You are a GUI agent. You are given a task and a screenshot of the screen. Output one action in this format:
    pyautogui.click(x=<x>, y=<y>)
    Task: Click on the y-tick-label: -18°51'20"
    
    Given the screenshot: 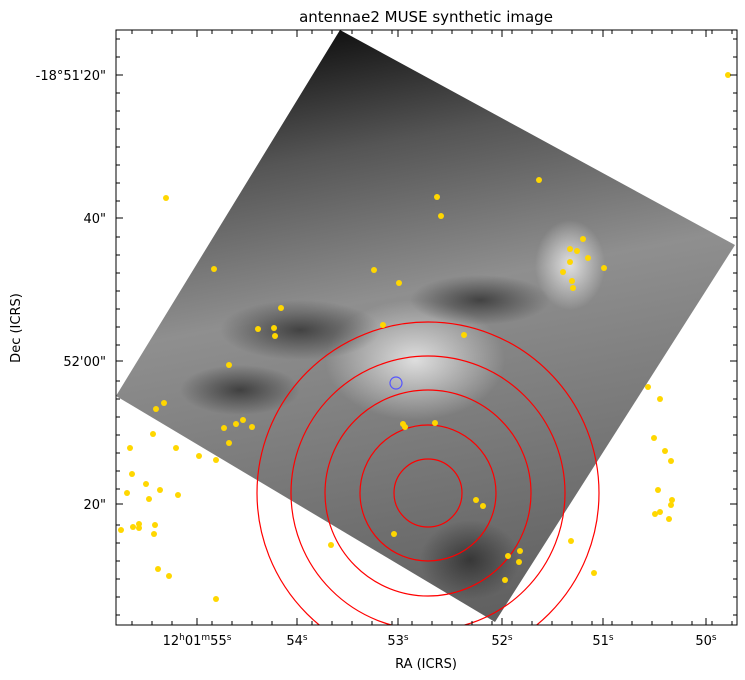 What is the action you would take?
    pyautogui.click(x=71, y=76)
    